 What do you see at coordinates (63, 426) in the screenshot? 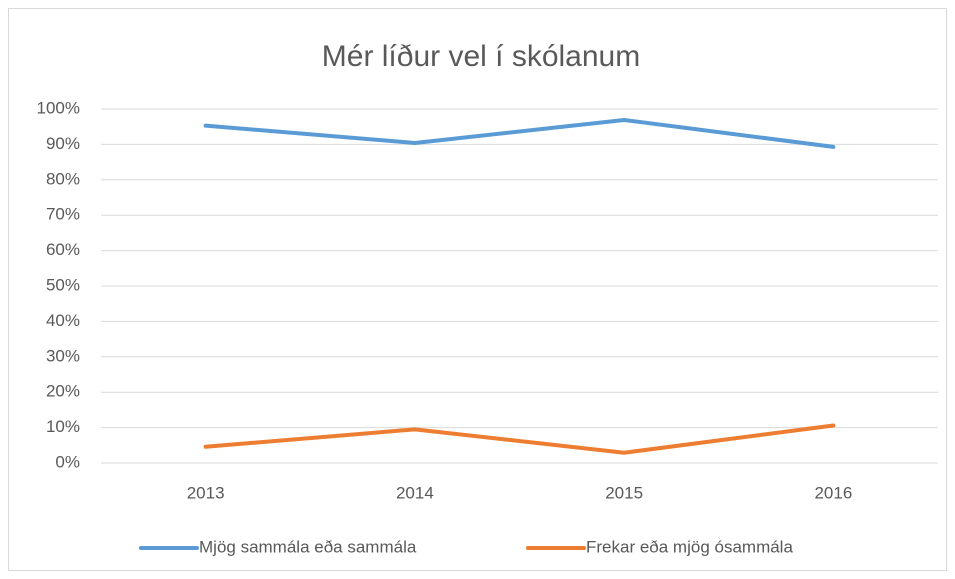
I see `y-tick-label: 10%` at bounding box center [63, 426].